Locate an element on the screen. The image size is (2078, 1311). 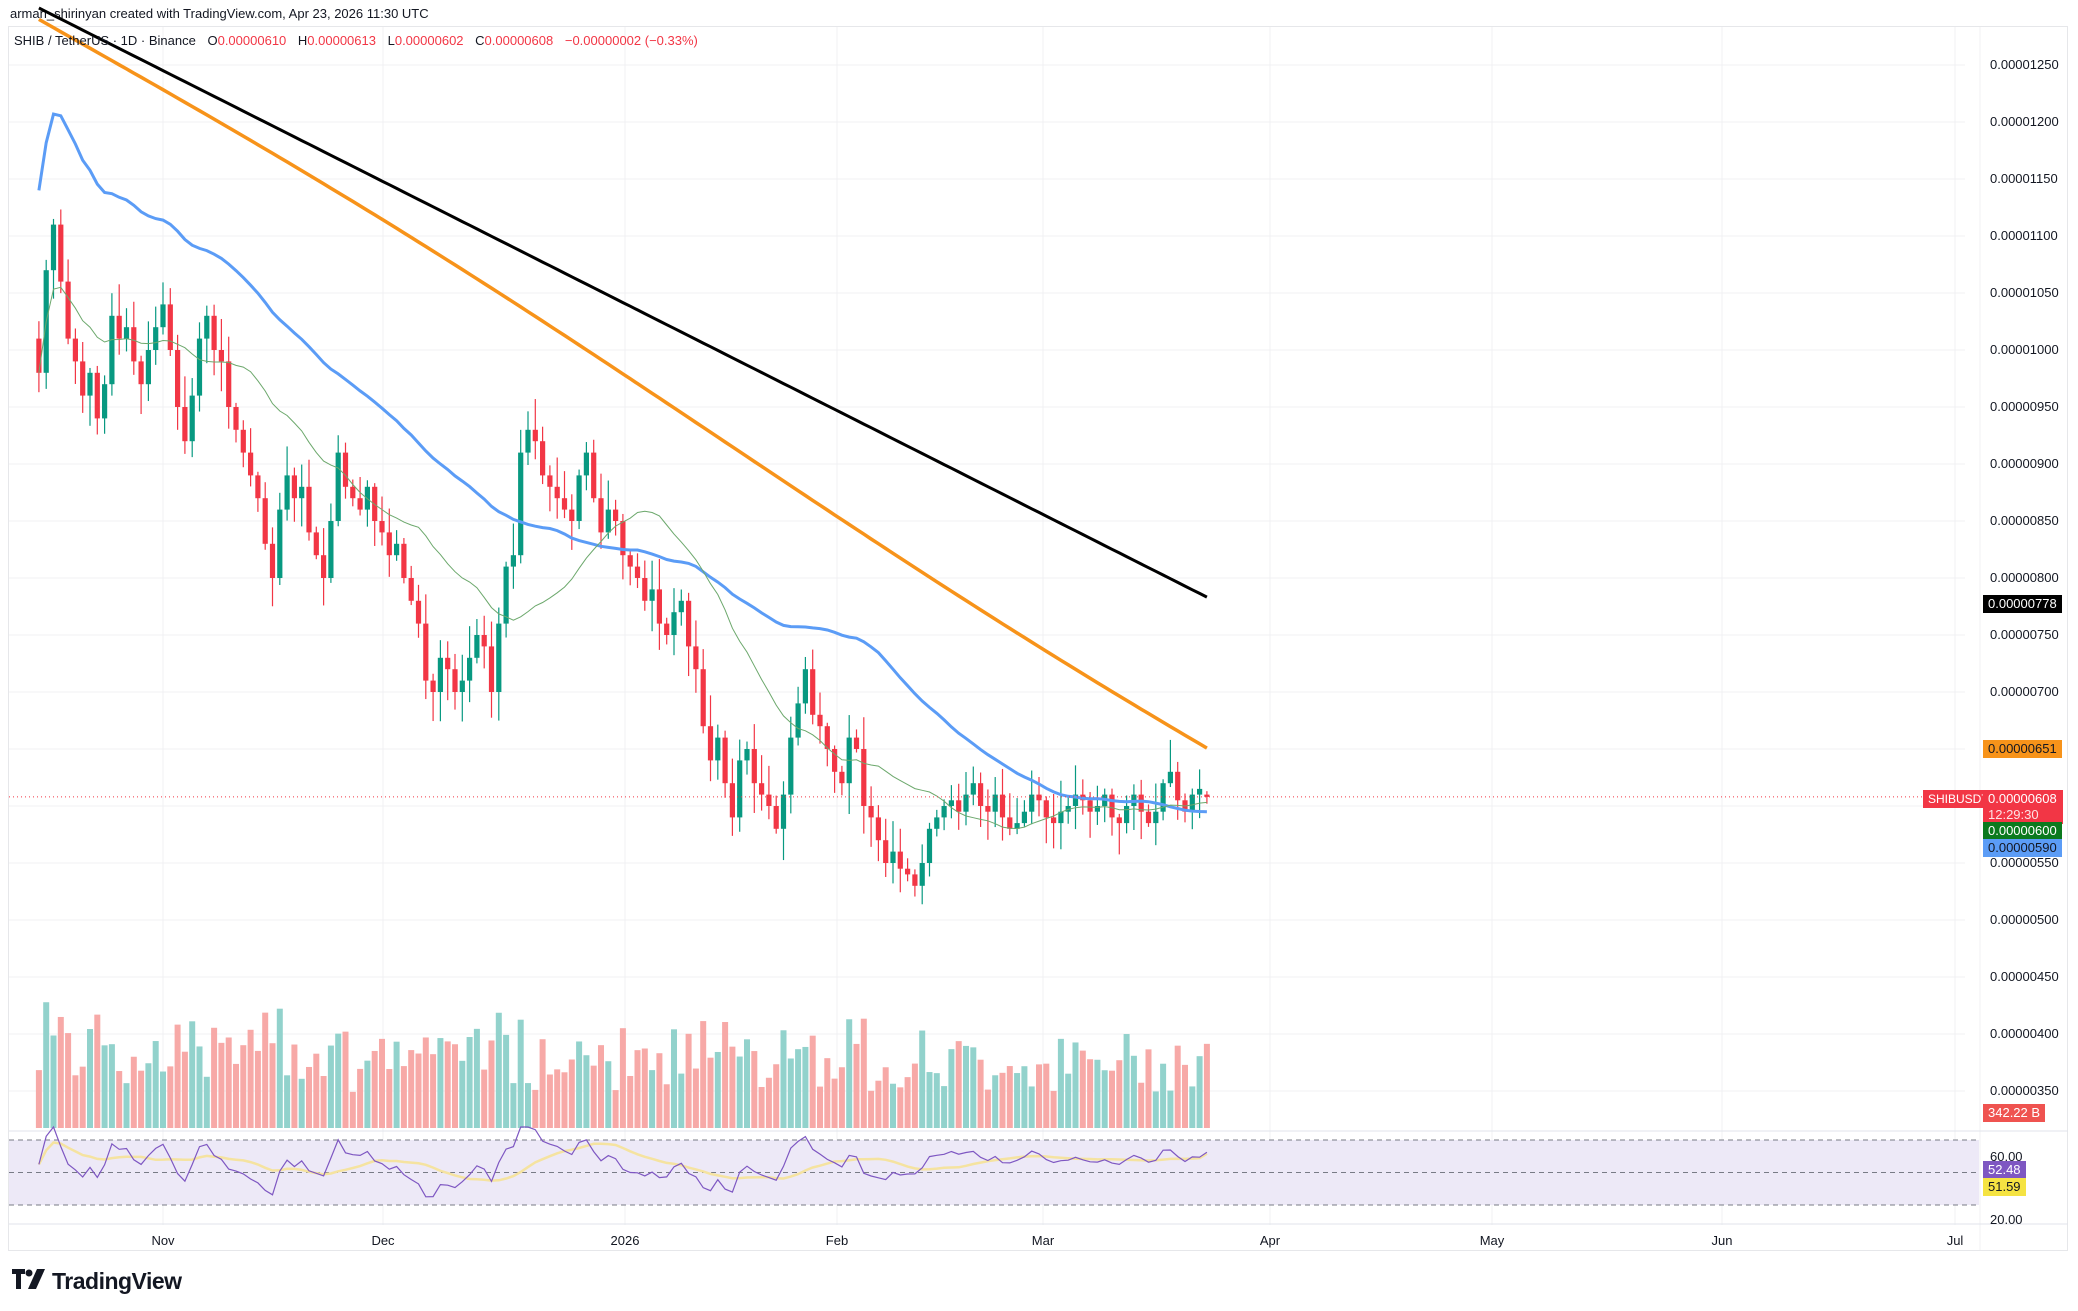
price-axis-label: 0.00001150 is located at coordinates (2024, 178).